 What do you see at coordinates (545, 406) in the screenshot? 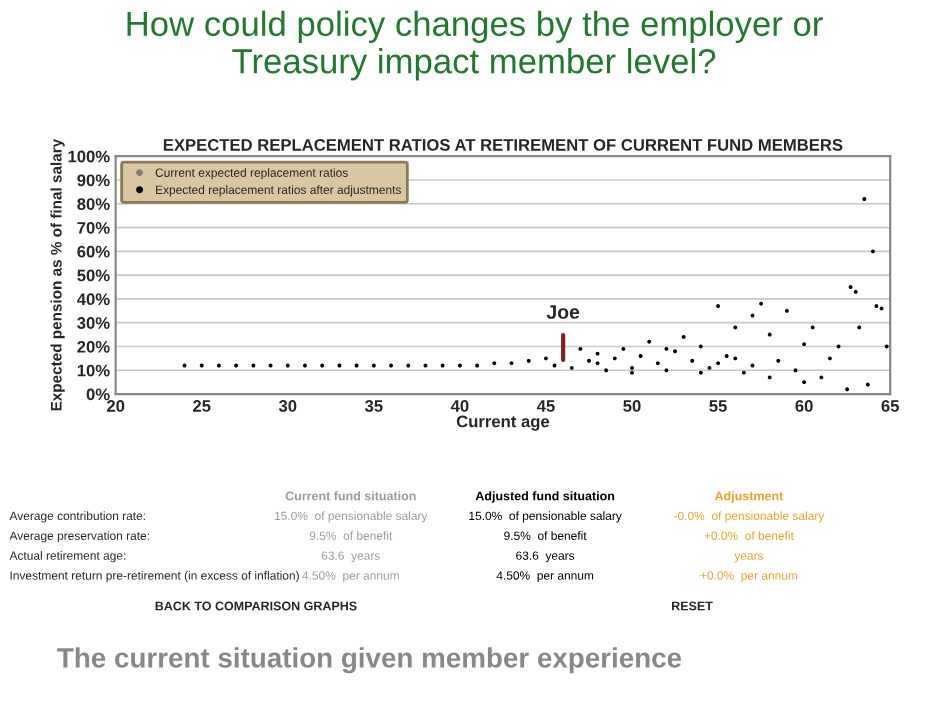
I see `x-tick-label: 45` at bounding box center [545, 406].